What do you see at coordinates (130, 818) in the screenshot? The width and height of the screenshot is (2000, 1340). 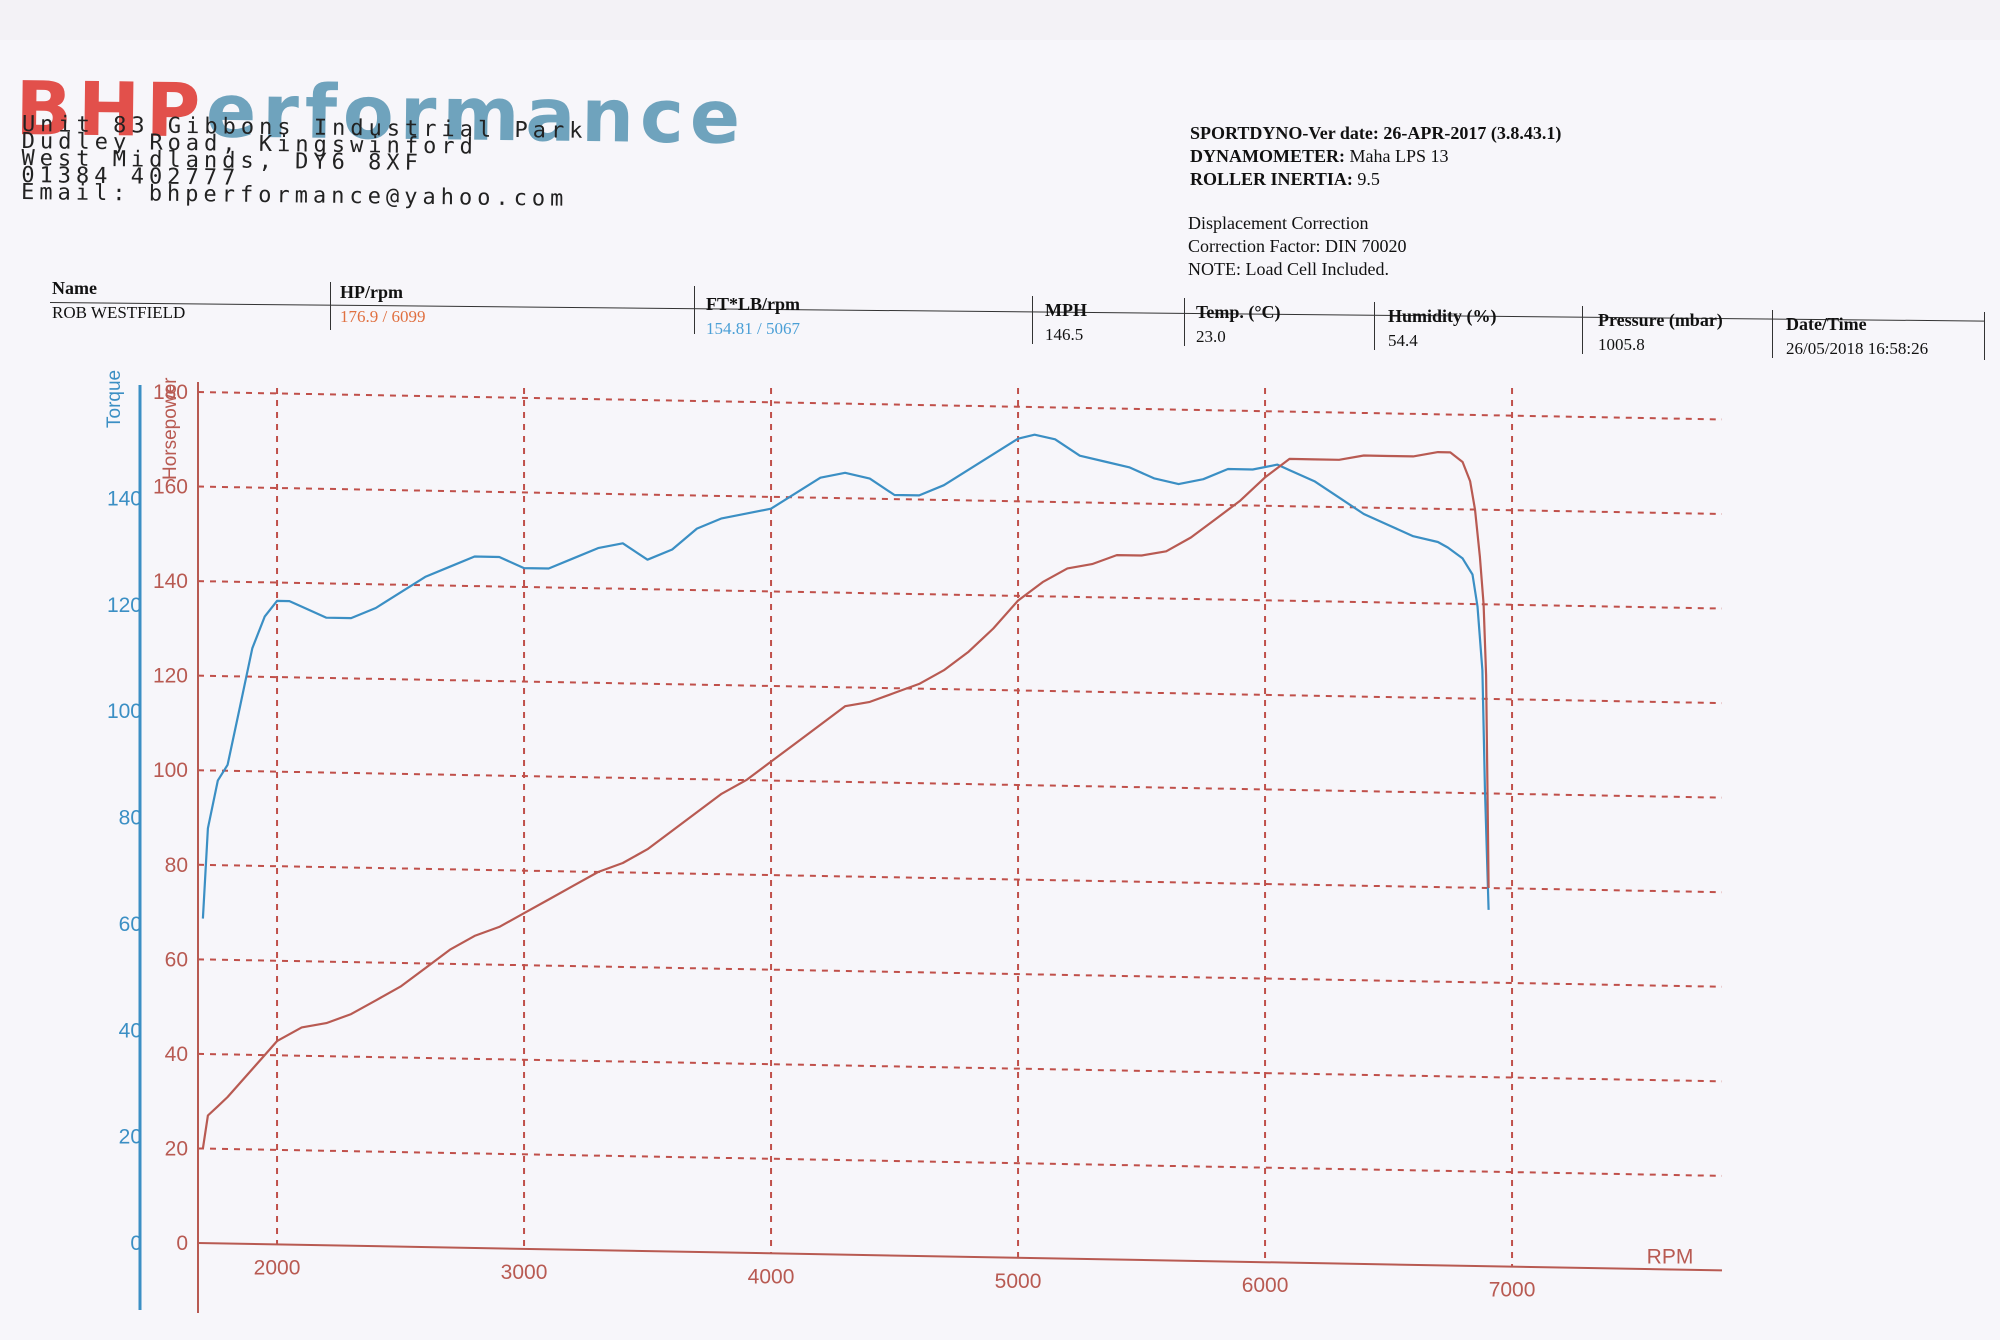 I see `torque-tick-label: 80` at bounding box center [130, 818].